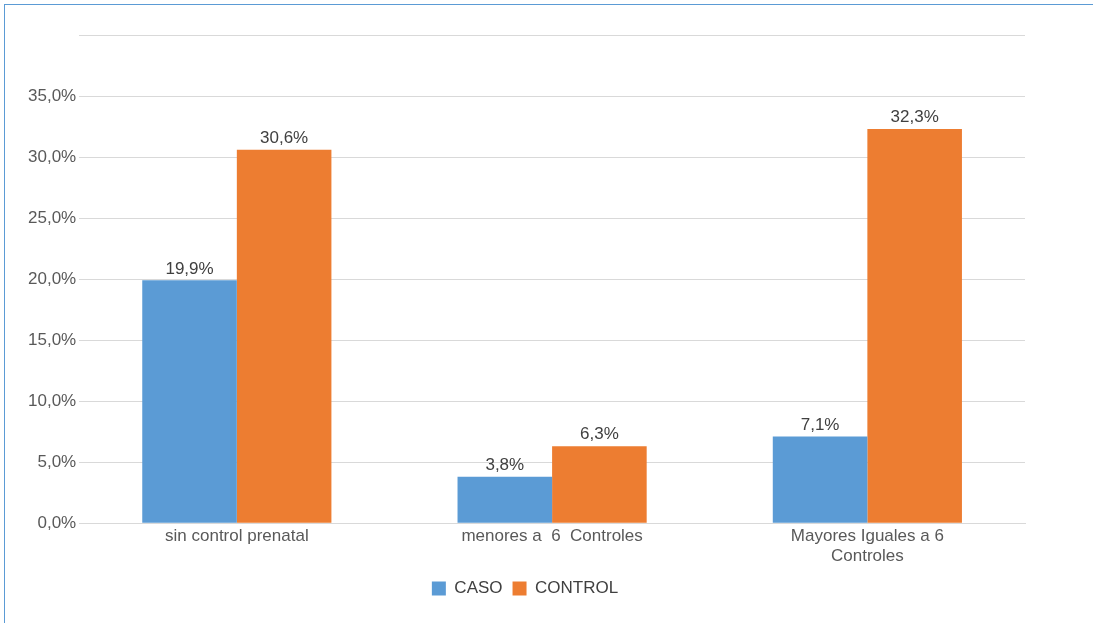  What do you see at coordinates (552, 536) in the screenshot?
I see `x-tick-label: menores a 6 Controles` at bounding box center [552, 536].